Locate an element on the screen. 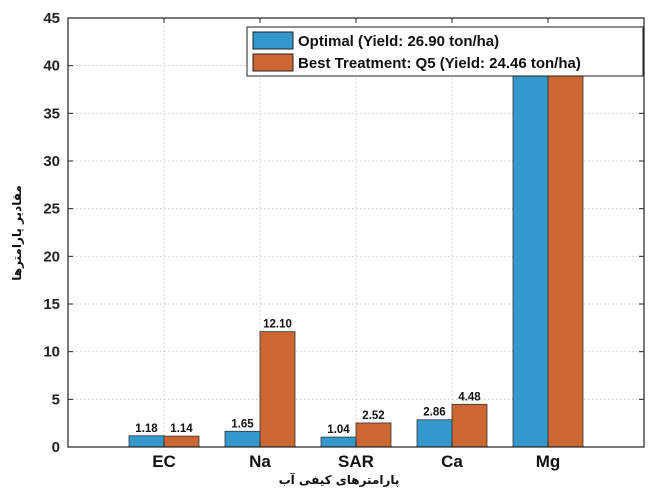 The width and height of the screenshot is (648, 490). bar-optimal-ec is located at coordinates (146, 441).